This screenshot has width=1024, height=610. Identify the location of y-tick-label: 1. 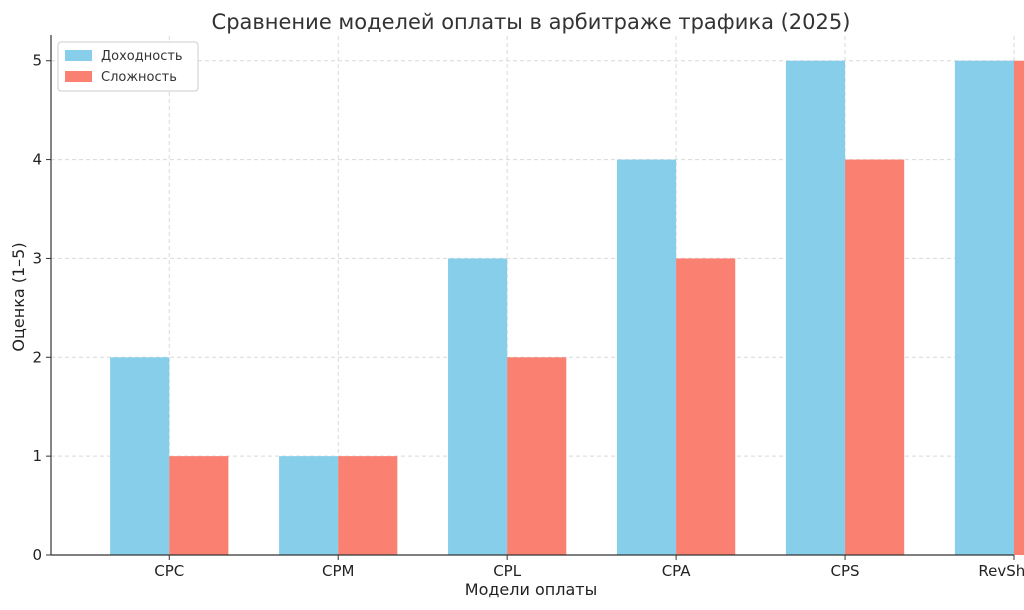
(37, 456).